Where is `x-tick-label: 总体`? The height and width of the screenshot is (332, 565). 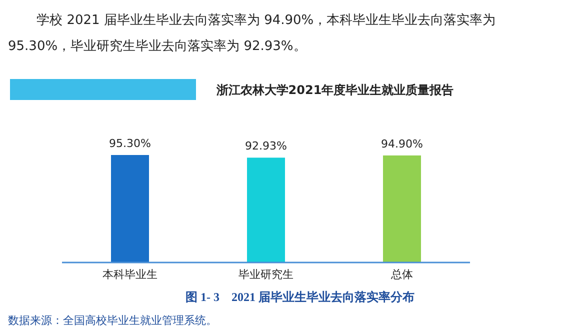
x-tick-label: 总体 is located at coordinates (401, 274).